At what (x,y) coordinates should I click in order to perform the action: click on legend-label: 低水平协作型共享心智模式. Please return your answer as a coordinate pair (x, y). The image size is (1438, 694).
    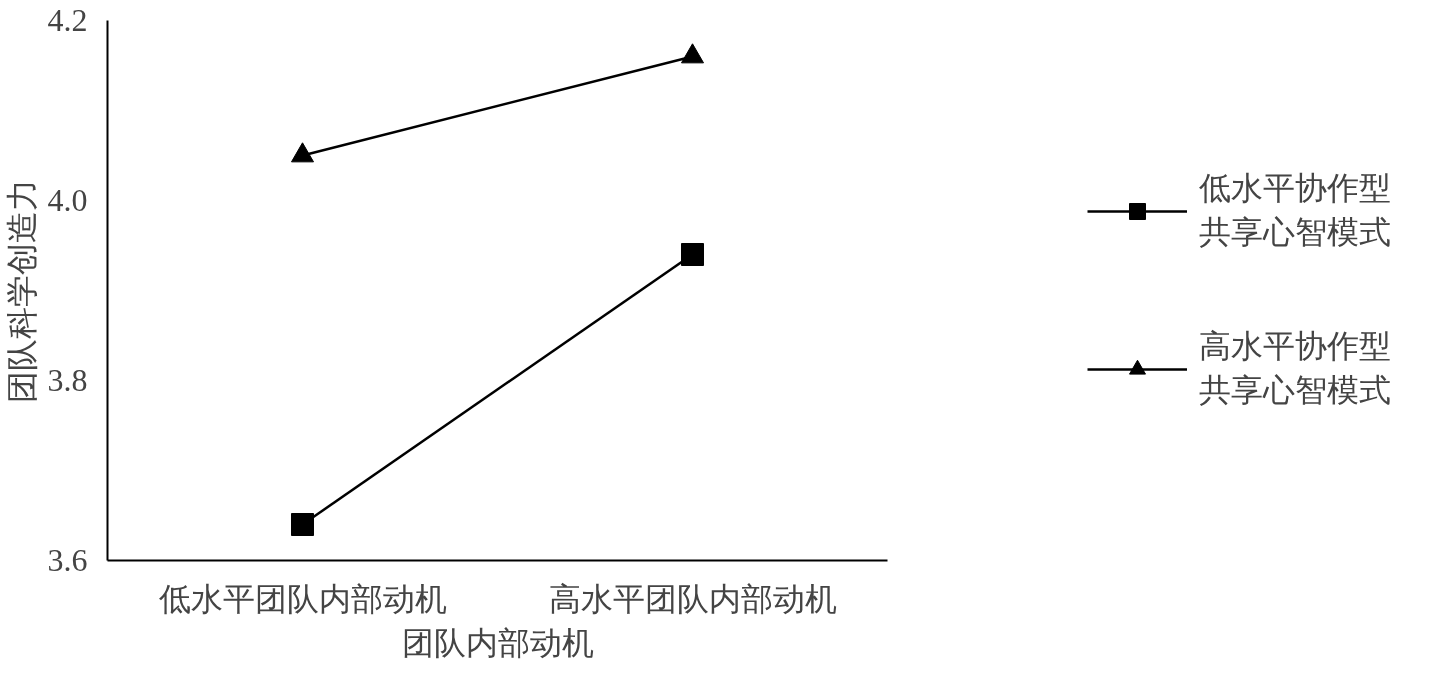
    Looking at the image, I should click on (1295, 210).